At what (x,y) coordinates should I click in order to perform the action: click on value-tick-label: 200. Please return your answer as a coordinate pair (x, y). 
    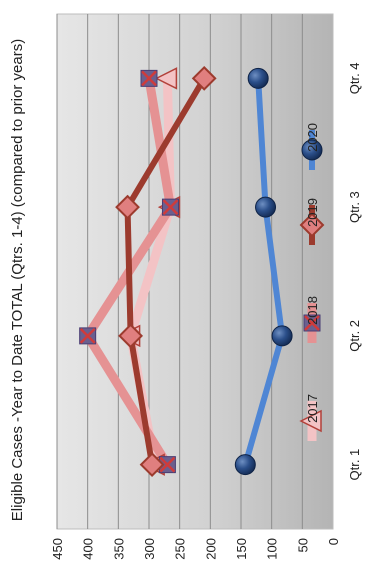
    Looking at the image, I should click on (210, 549).